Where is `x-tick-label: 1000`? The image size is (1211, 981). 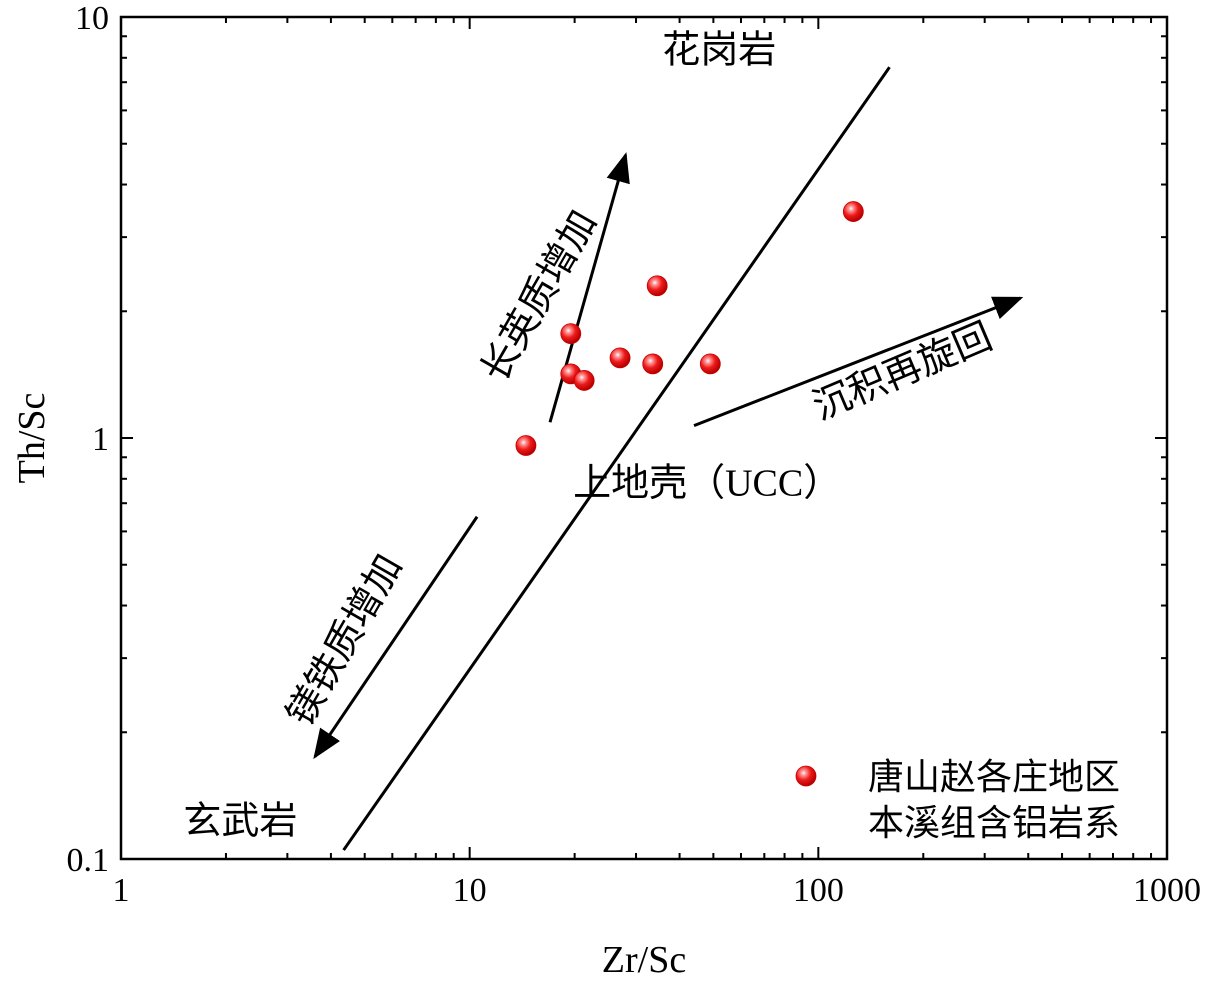 x-tick-label: 1000 is located at coordinates (1167, 890).